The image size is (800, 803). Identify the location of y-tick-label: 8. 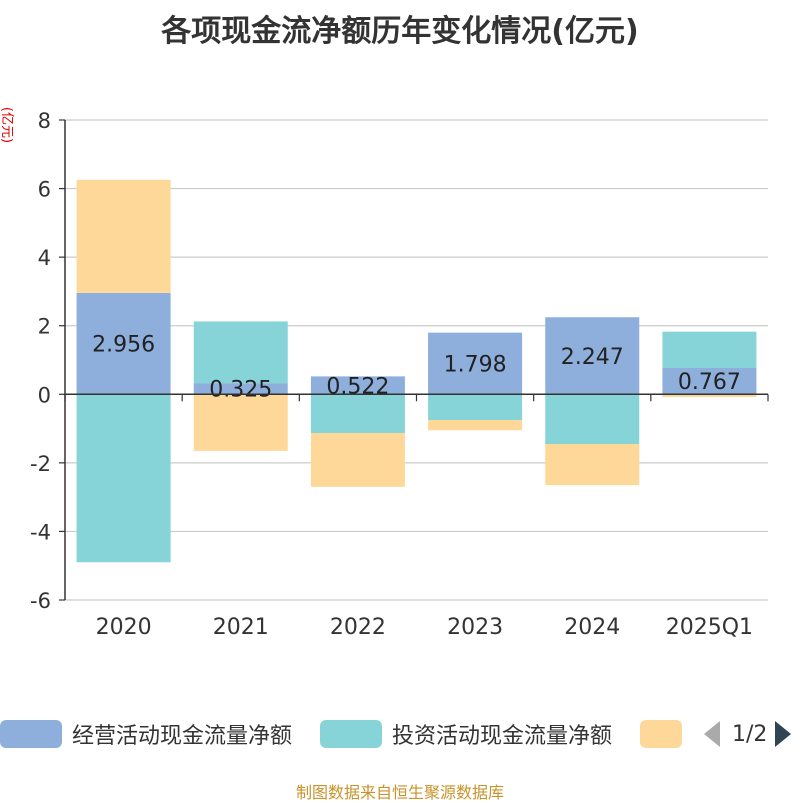
(44, 121).